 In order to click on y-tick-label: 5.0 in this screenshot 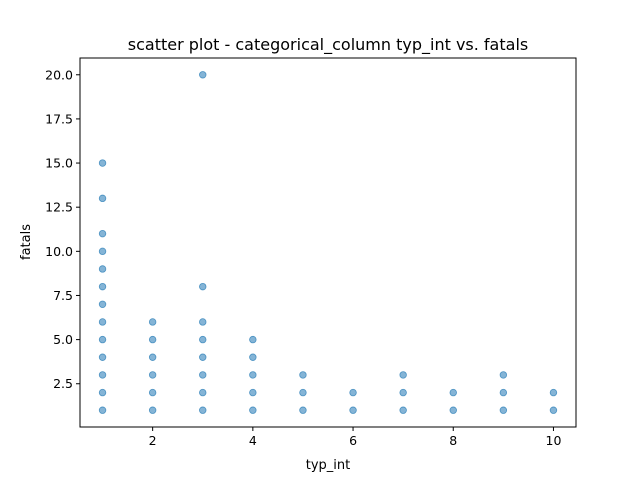, I will do `click(63, 339)`.